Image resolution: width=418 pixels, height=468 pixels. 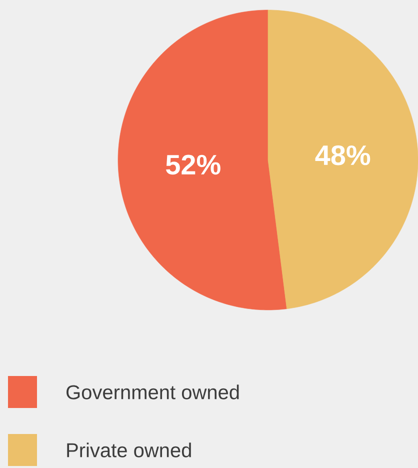 What do you see at coordinates (193, 164) in the screenshot?
I see `data-label: 52%` at bounding box center [193, 164].